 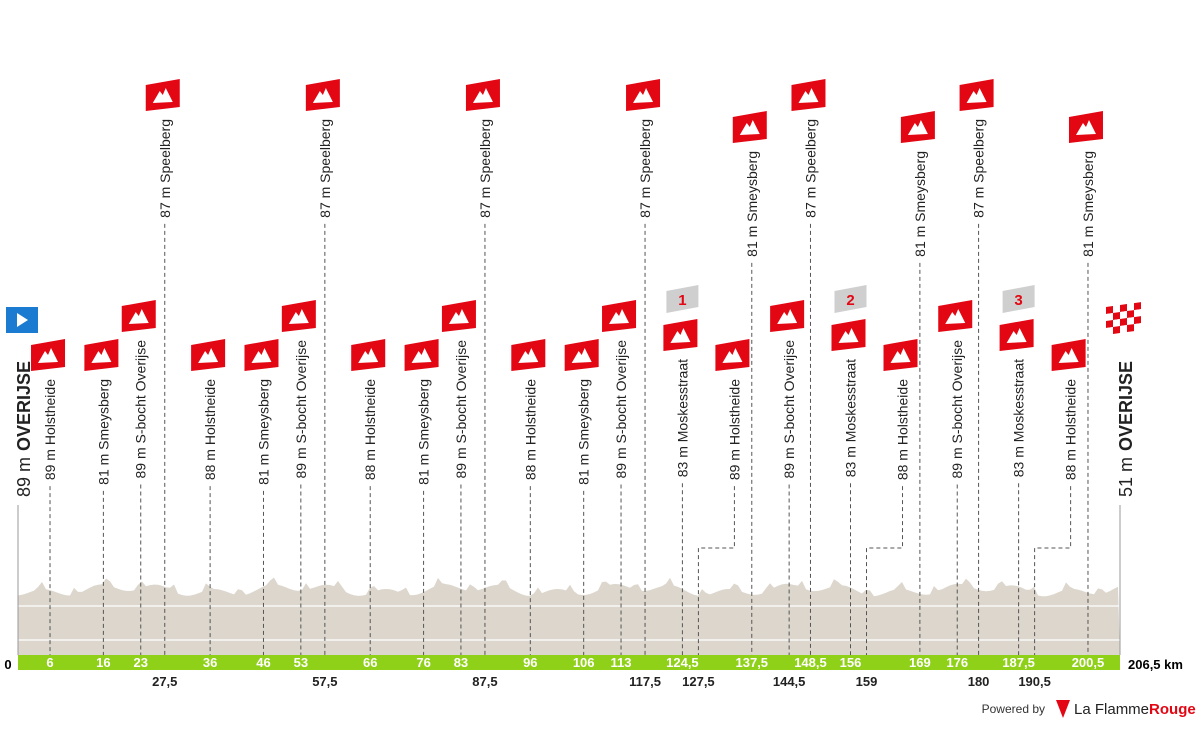 What do you see at coordinates (621, 662) in the screenshot?
I see `km-label: 113` at bounding box center [621, 662].